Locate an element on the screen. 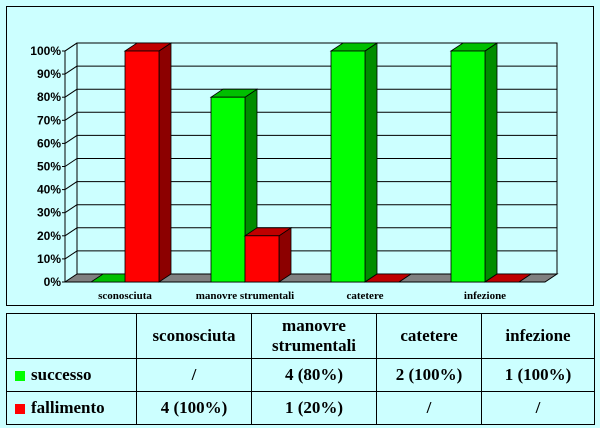  table-header: catetere is located at coordinates (429, 336).